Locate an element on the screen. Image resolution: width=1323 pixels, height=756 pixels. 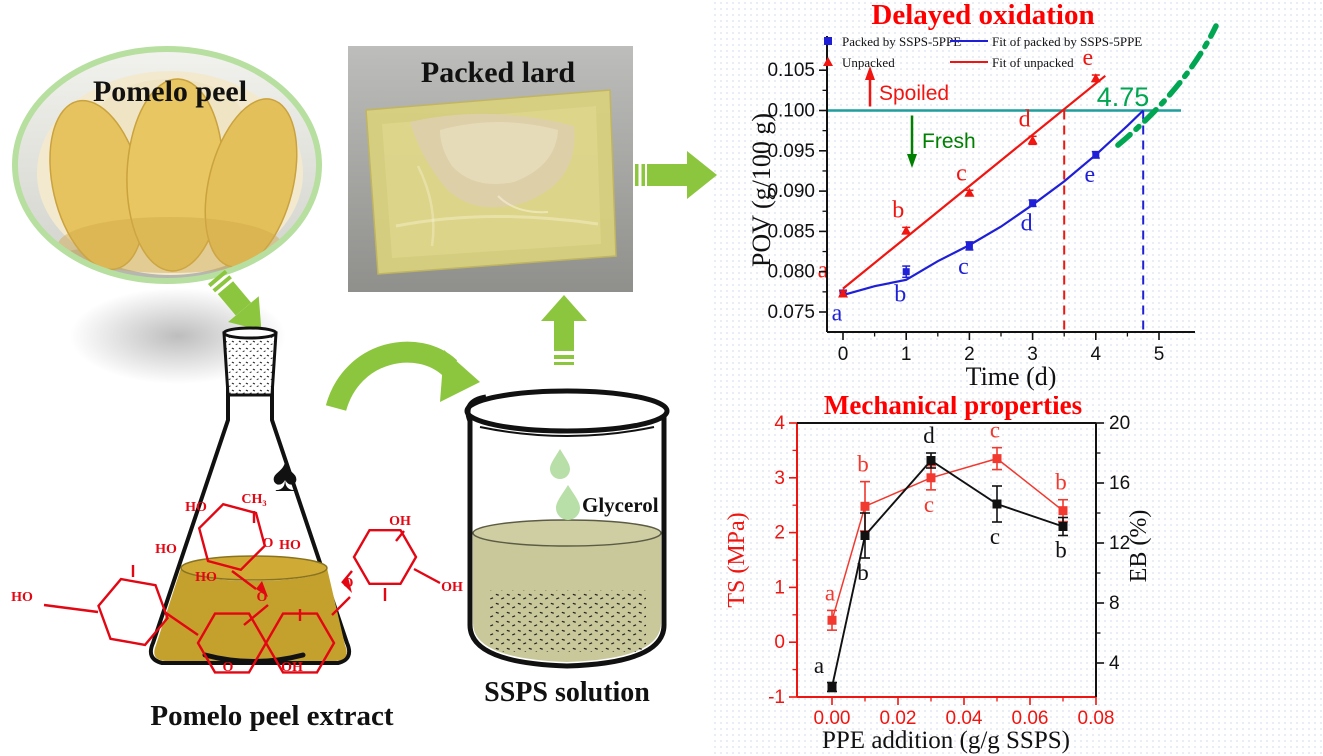
left-tick-label: 1 is located at coordinates (779, 587).